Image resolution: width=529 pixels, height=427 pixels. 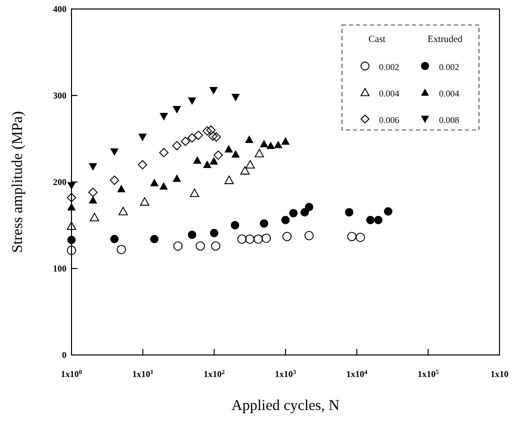 I want to click on x-tick-label: 1x10, so click(x=499, y=374).